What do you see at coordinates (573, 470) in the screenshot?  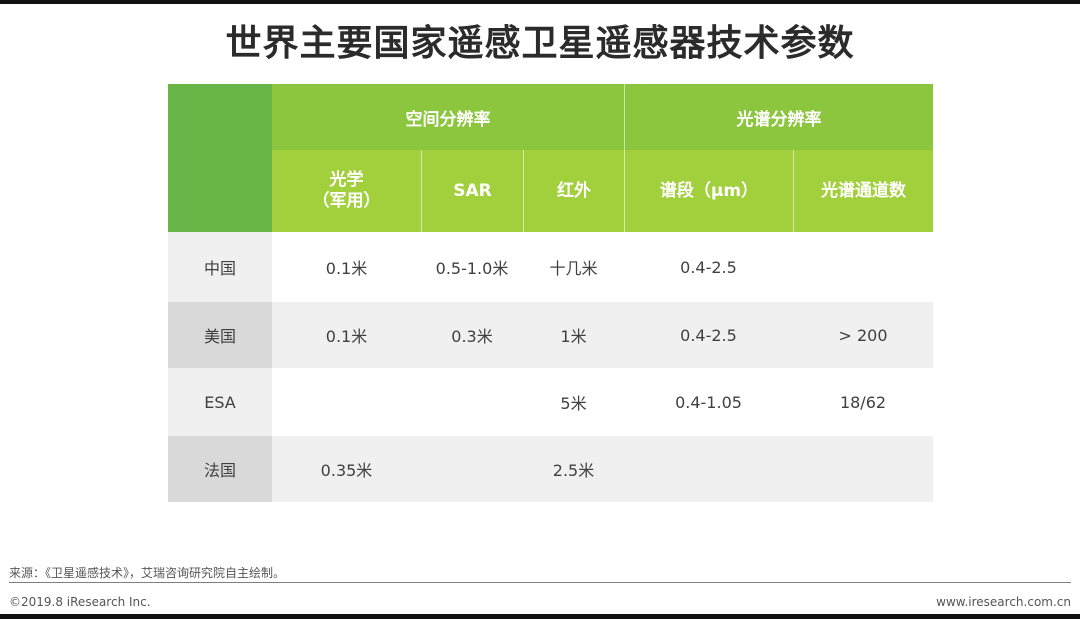 I see `cell-france-infrared: 2.5米` at bounding box center [573, 470].